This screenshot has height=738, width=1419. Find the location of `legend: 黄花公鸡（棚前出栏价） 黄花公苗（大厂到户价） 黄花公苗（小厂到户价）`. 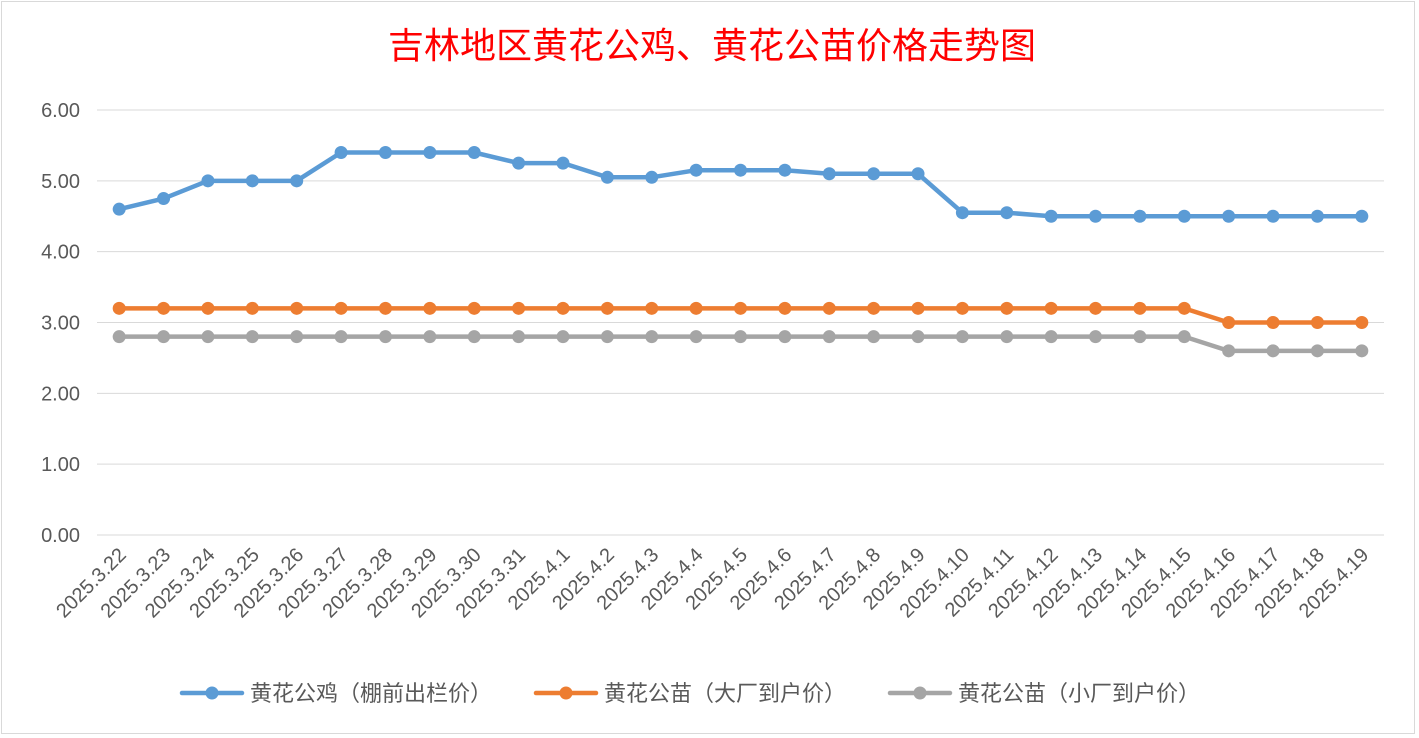

legend: 黄花公鸡（棚前出栏价） 黄花公苗（大厂到户价） 黄花公苗（小厂到户价） is located at coordinates (689, 694).